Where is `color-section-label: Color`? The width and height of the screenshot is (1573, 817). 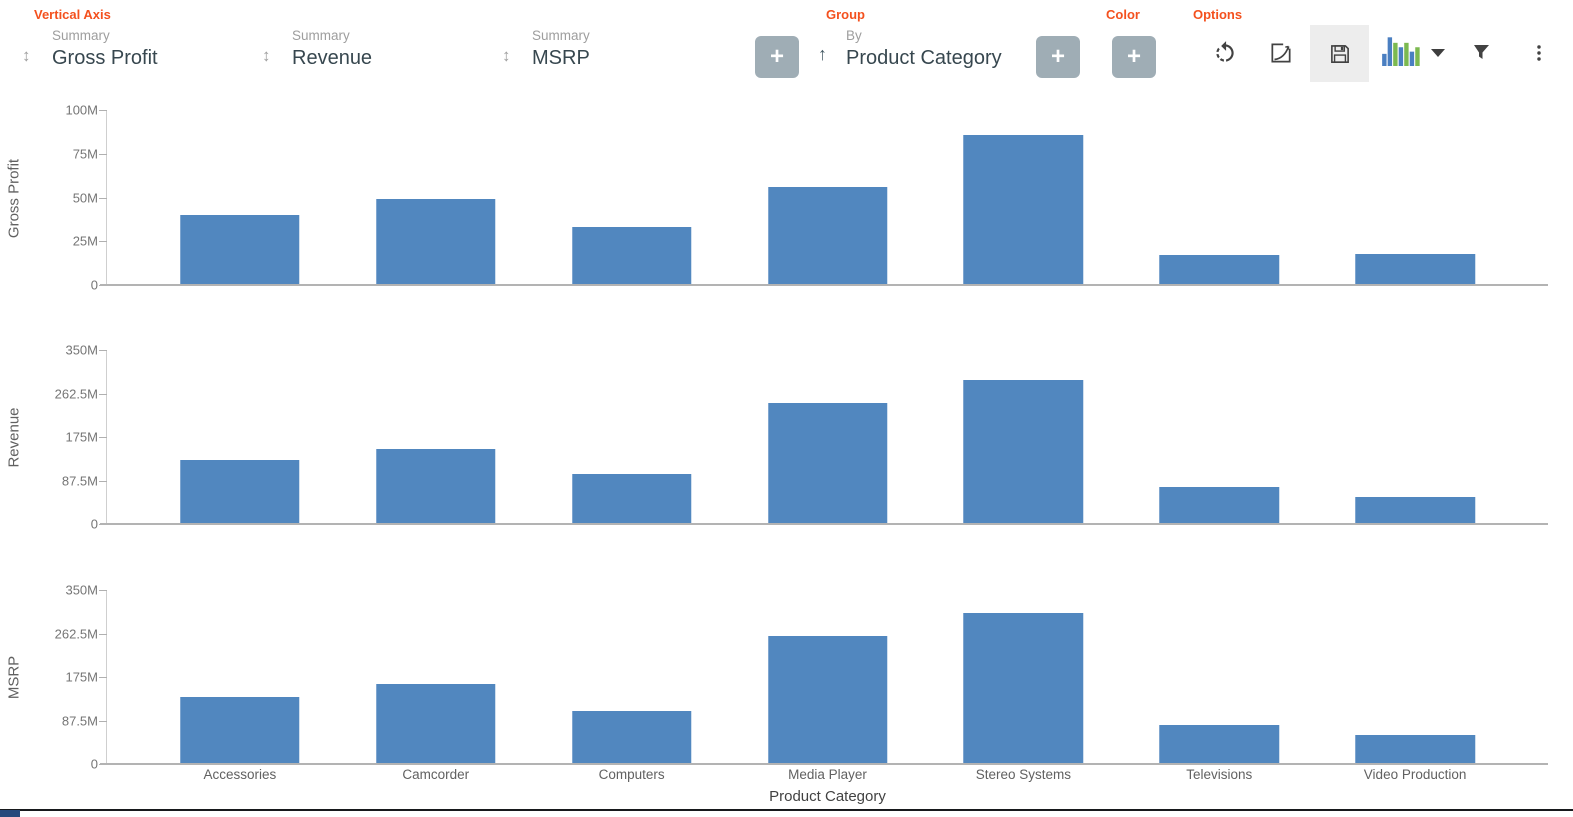
color-section-label: Color is located at coordinates (1123, 14).